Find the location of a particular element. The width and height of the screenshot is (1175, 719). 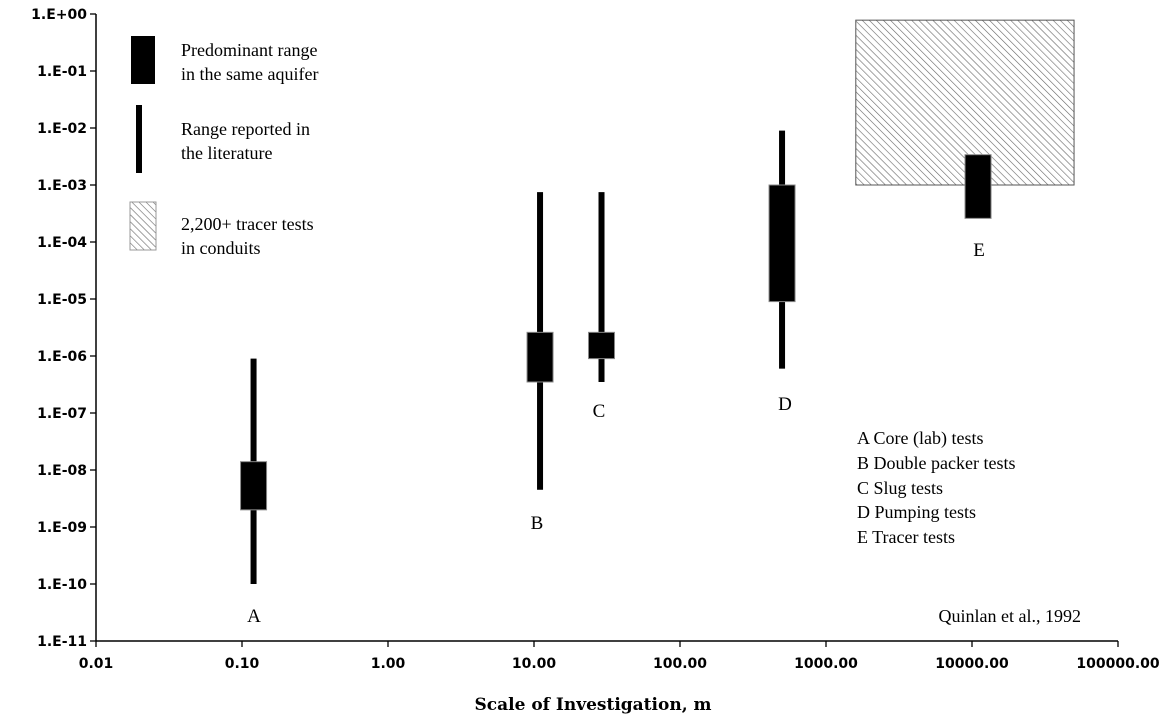

y-tick-label: 1.E-08 is located at coordinates (62, 471).